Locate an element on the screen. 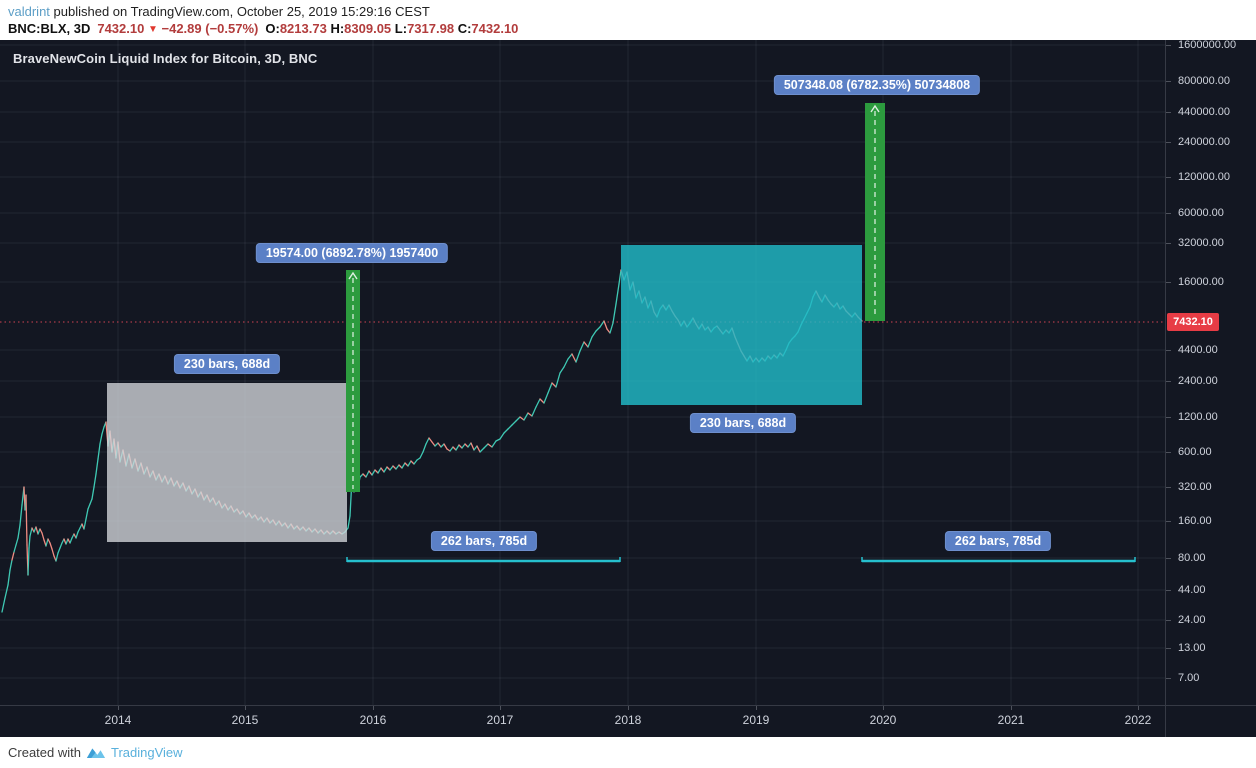 This screenshot has width=1256, height=768. measure-label-2016: 19574.00 (6892.78%) 1957400 is located at coordinates (352, 253).